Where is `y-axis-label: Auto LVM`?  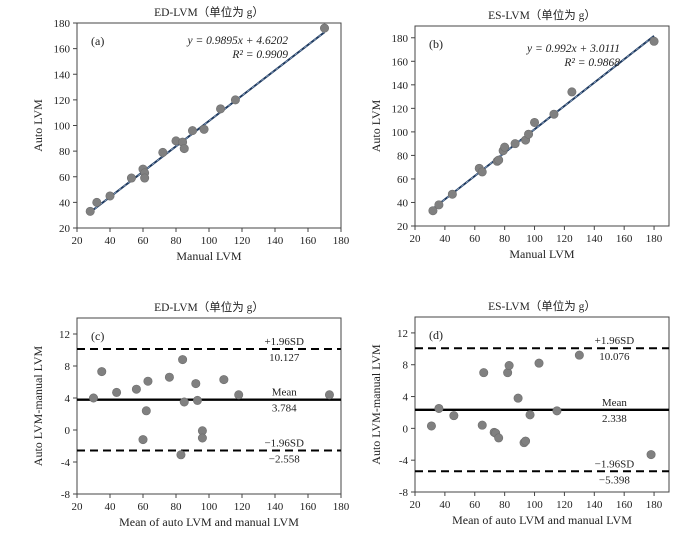 y-axis-label: Auto LVM is located at coordinates (376, 125).